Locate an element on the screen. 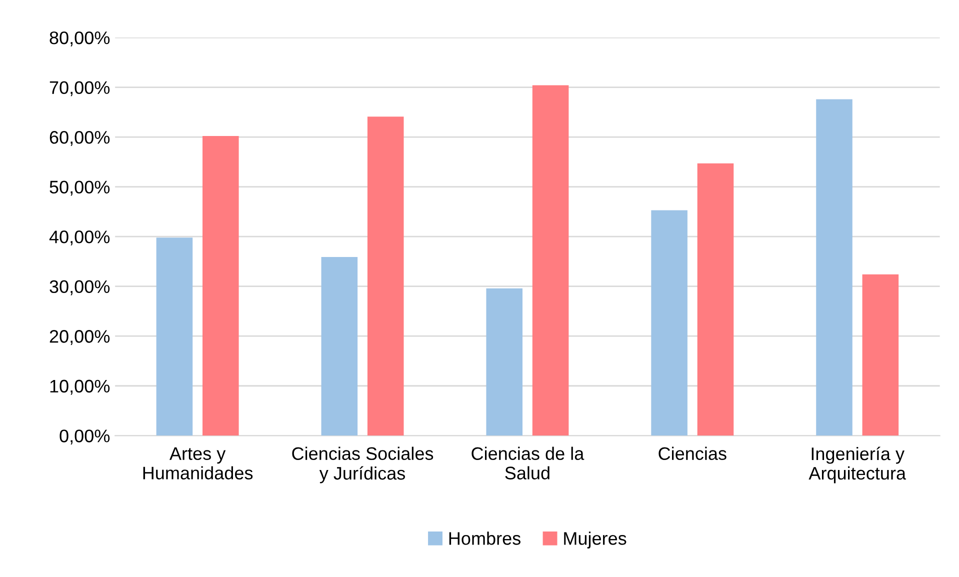 The height and width of the screenshot is (577, 959). y-tick-label: 0,00% is located at coordinates (85, 437).